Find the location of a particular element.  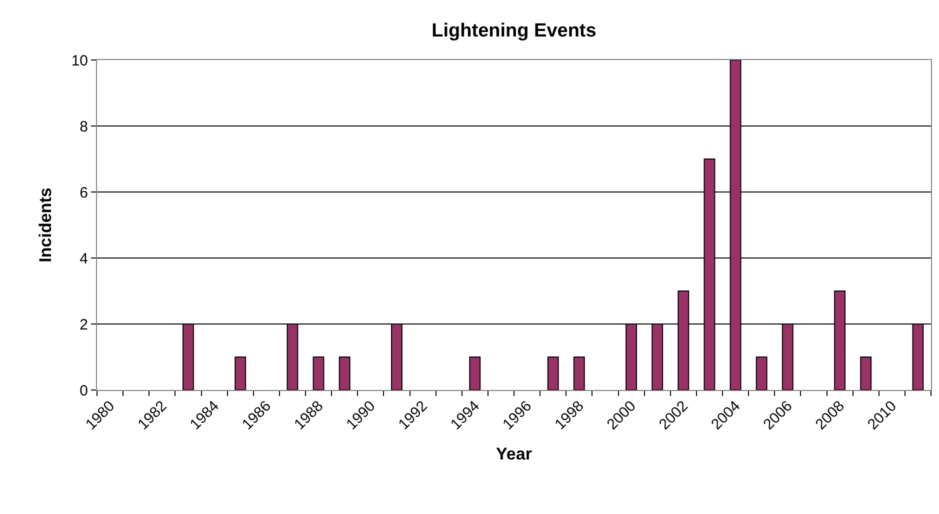

y-tick-label: 10 is located at coordinates (79, 61).